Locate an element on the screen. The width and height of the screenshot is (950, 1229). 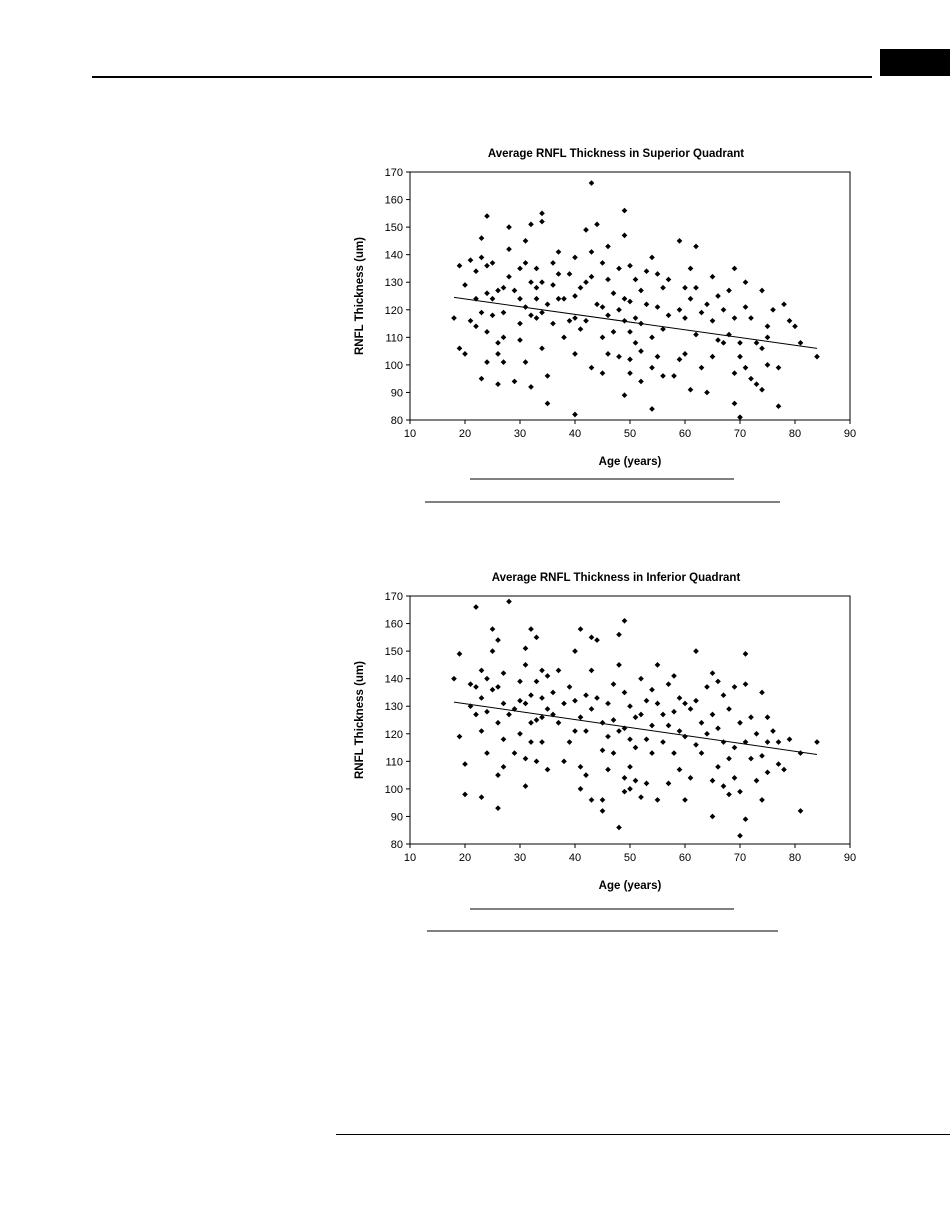
y-tick-label: 160 is located at coordinates (394, 625).